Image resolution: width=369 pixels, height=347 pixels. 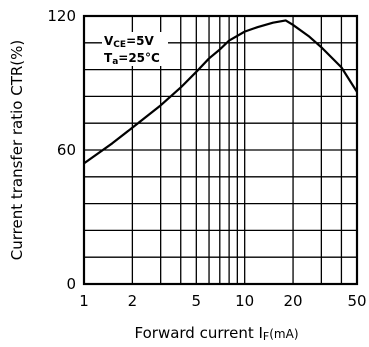 I want to click on y-tick-label: 120, so click(x=61, y=16).